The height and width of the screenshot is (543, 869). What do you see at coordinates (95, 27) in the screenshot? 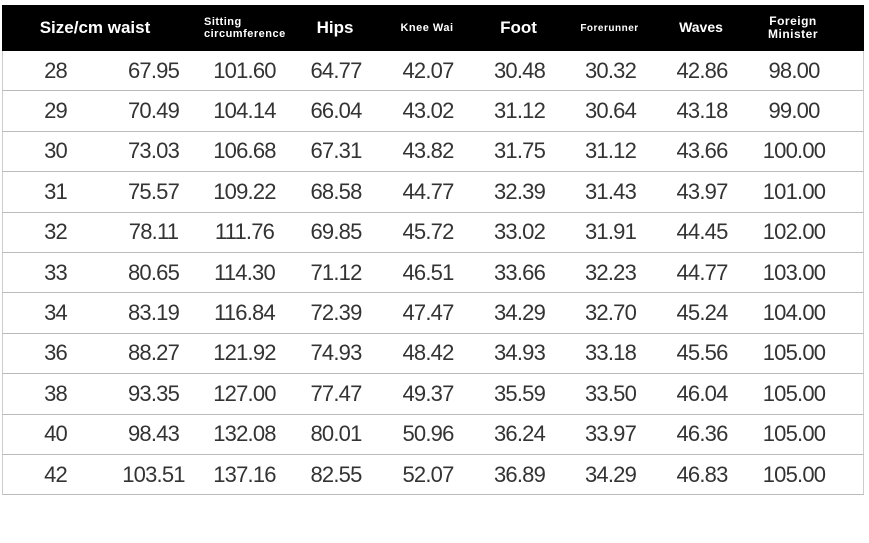
I see `header-size-waist: Size/cm waist` at bounding box center [95, 27].